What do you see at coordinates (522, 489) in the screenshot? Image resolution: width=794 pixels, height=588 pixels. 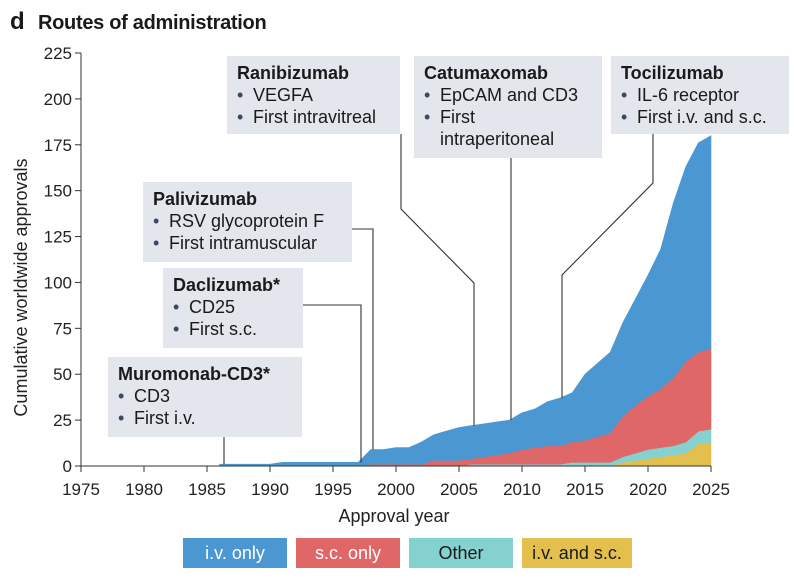 I see `x-tick-label: 2010` at bounding box center [522, 489].